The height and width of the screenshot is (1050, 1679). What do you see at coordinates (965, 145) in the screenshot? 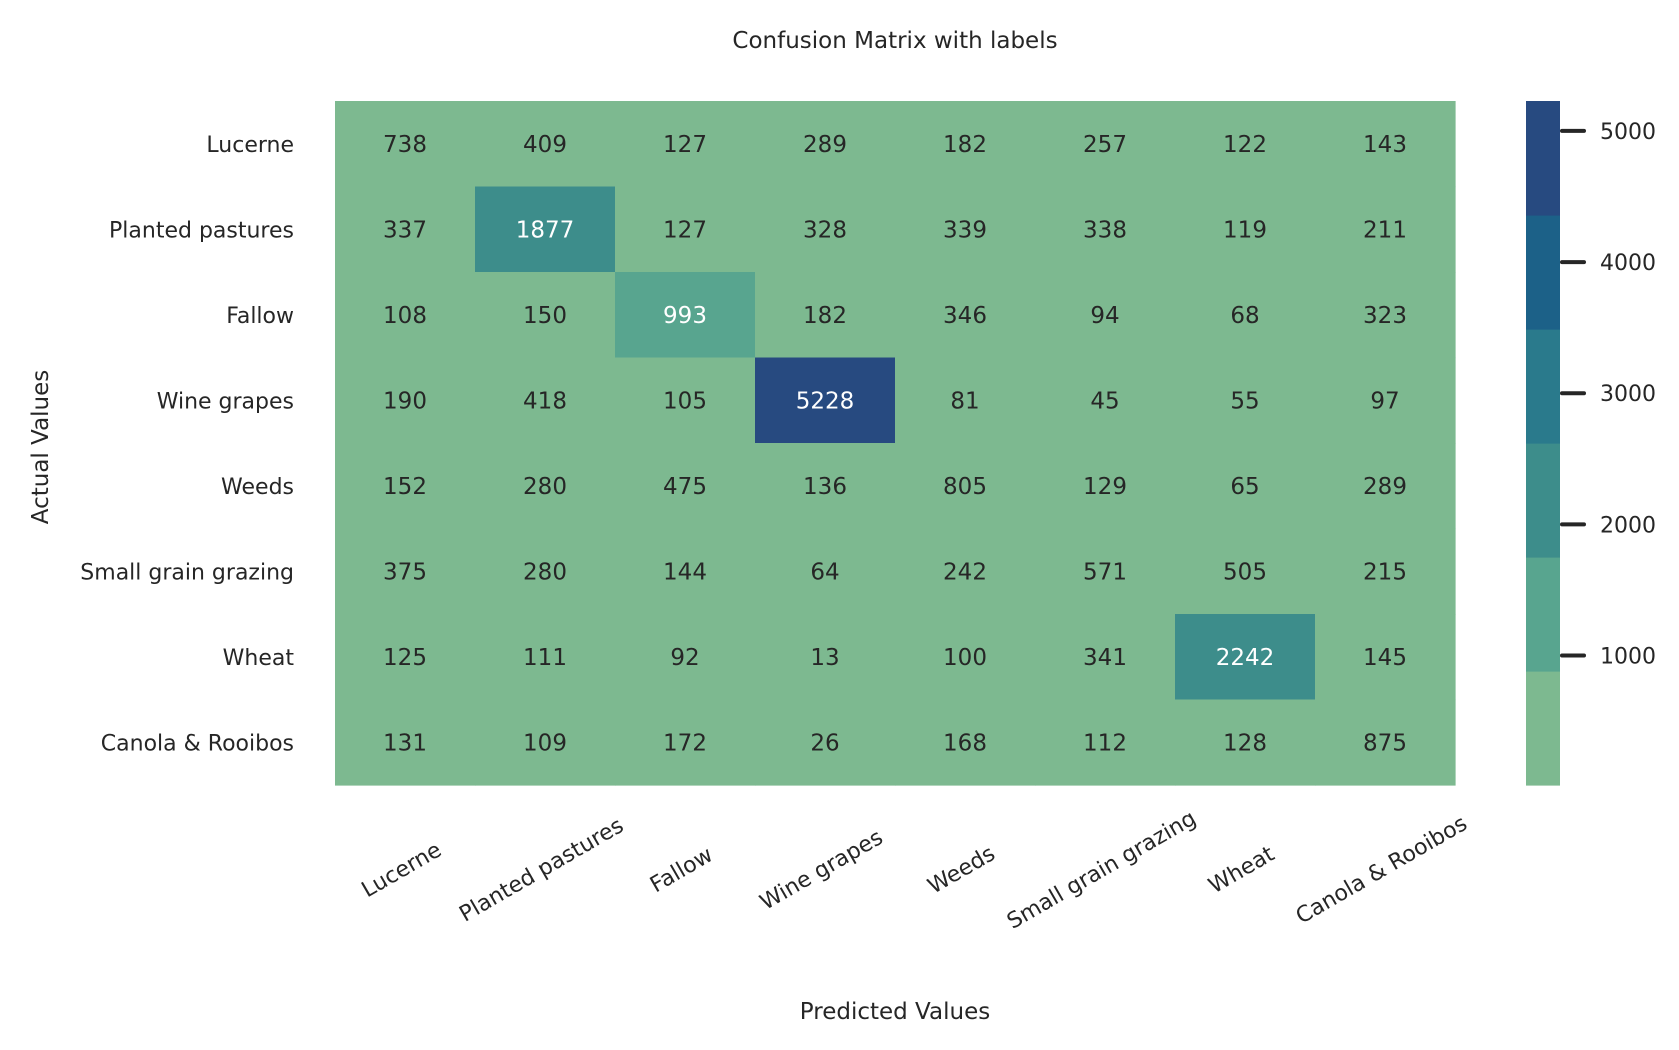
I see `cell-value-label: 182` at bounding box center [965, 145].